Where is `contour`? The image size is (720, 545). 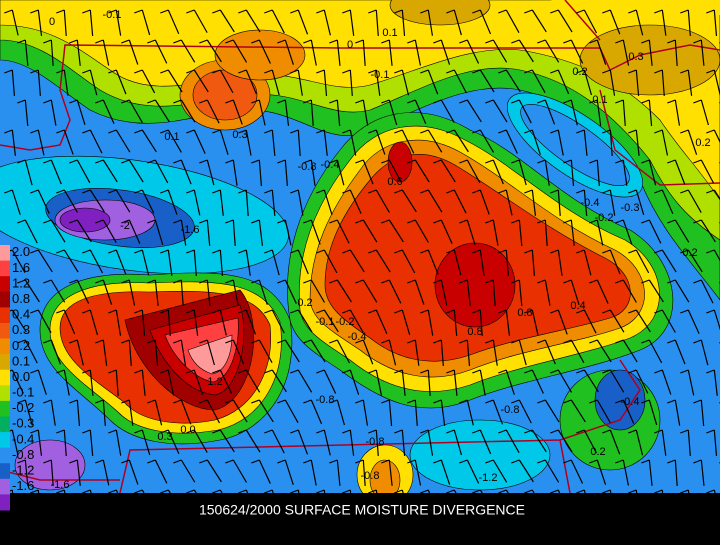 contour is located at coordinates (360, 8).